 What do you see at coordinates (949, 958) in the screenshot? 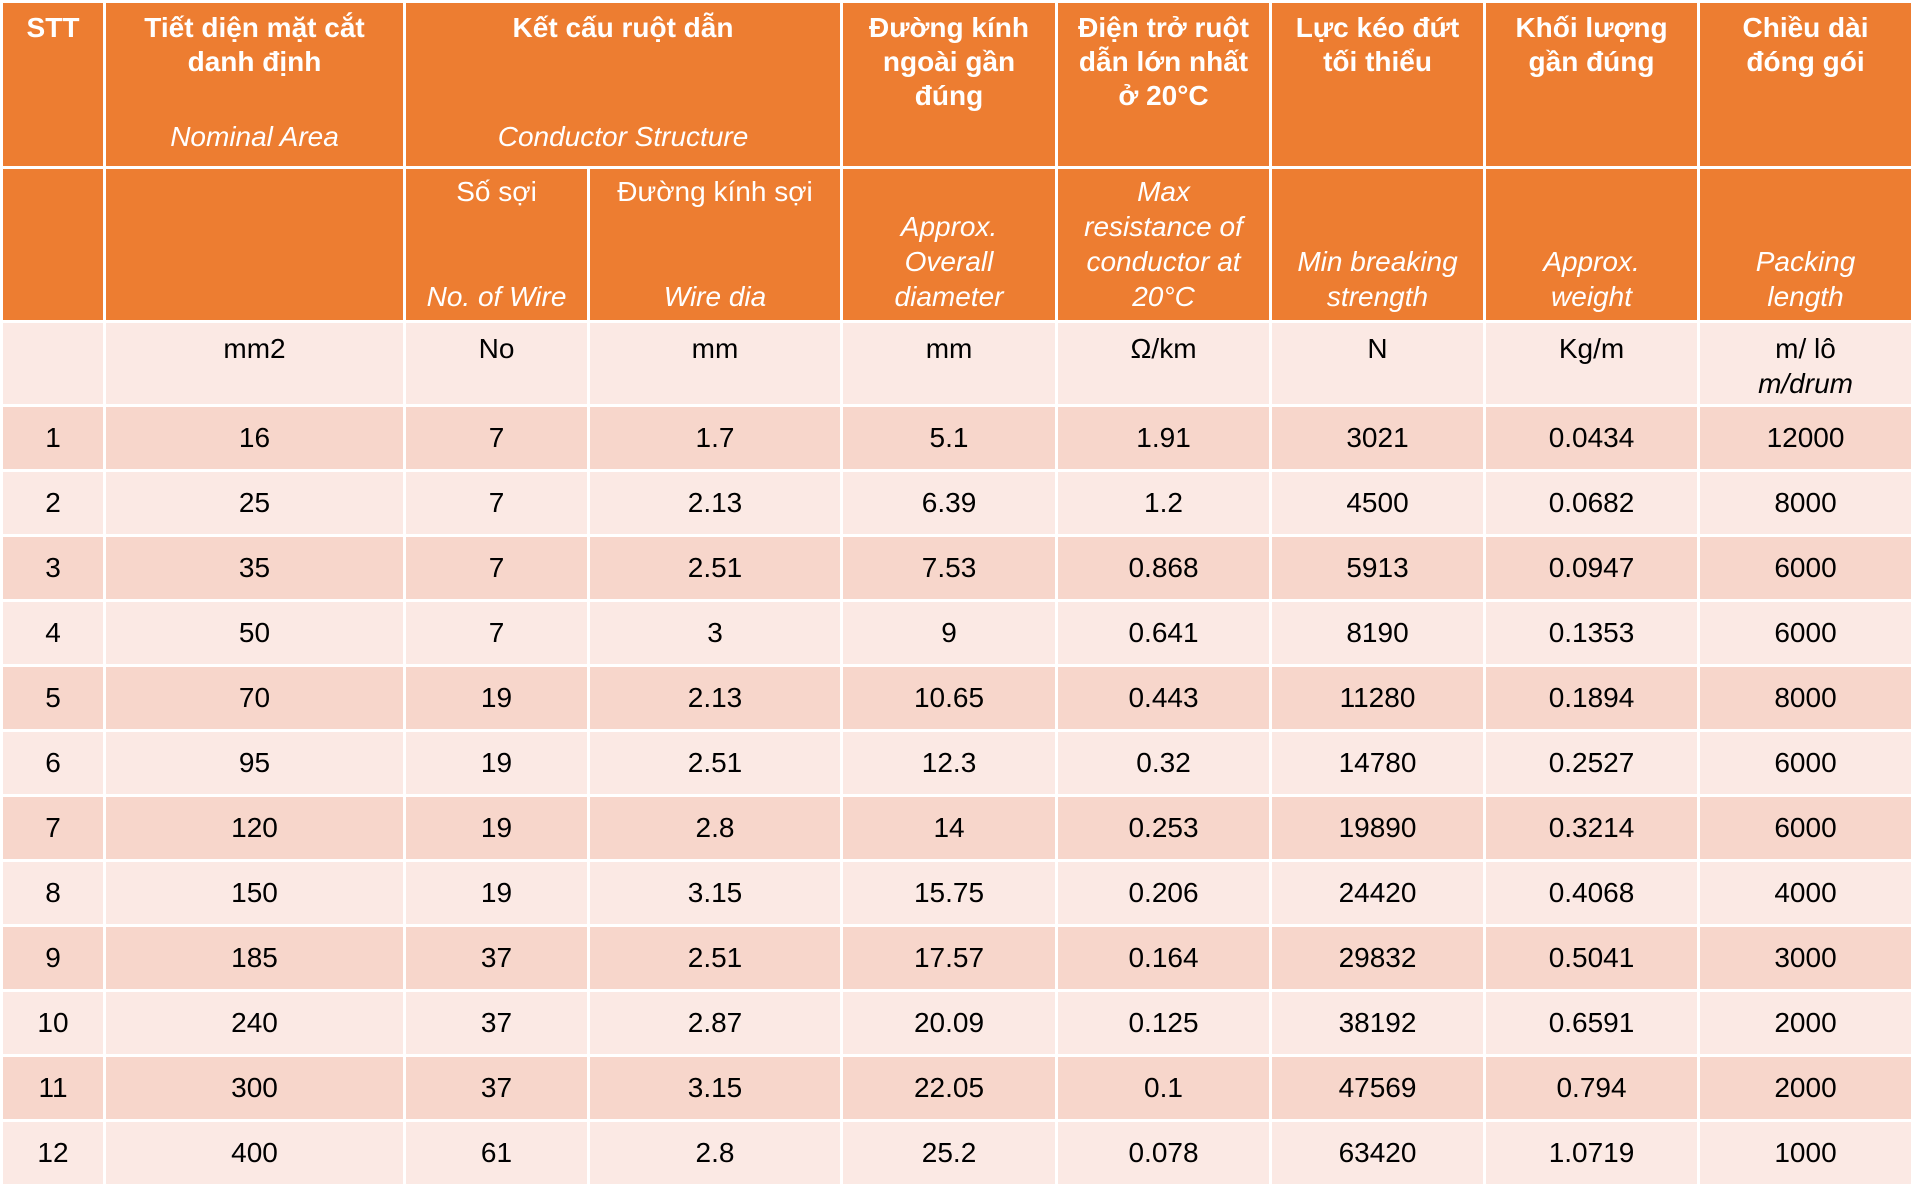
I see `cell-overall-diameter: 17.57` at bounding box center [949, 958].